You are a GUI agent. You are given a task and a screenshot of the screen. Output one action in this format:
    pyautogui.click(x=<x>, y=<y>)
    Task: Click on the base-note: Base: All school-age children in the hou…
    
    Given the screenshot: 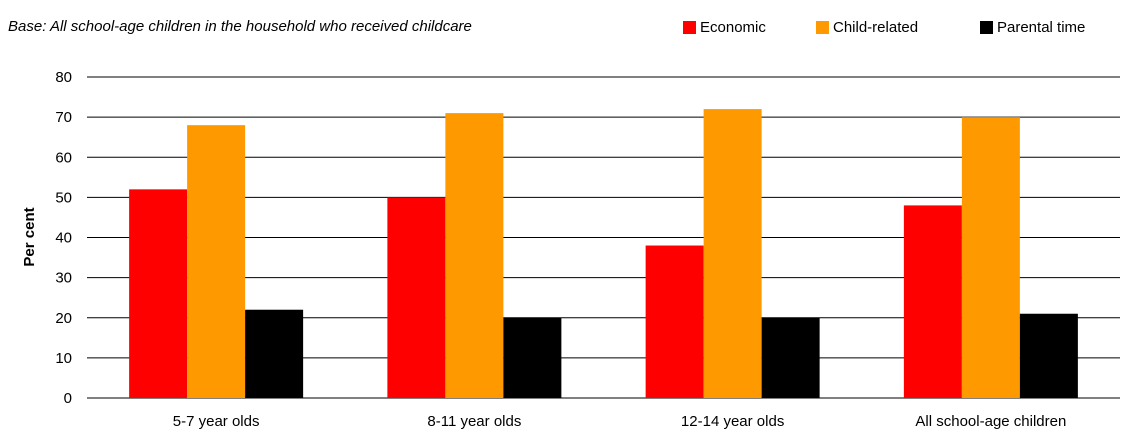 What is the action you would take?
    pyautogui.click(x=240, y=26)
    